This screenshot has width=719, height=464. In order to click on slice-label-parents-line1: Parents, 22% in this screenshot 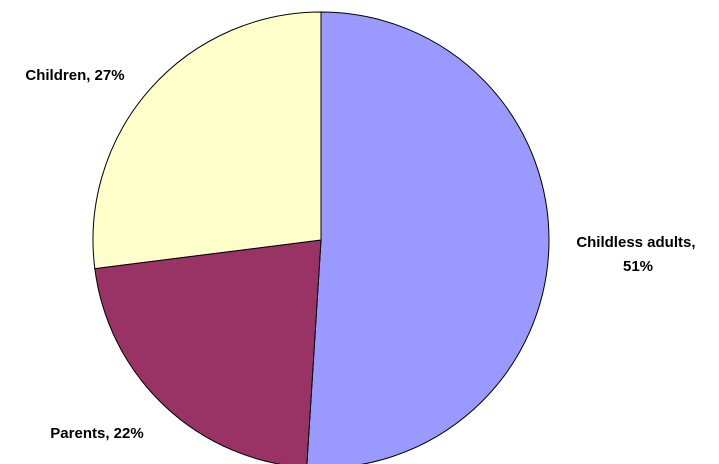, I will do `click(96, 433)`.